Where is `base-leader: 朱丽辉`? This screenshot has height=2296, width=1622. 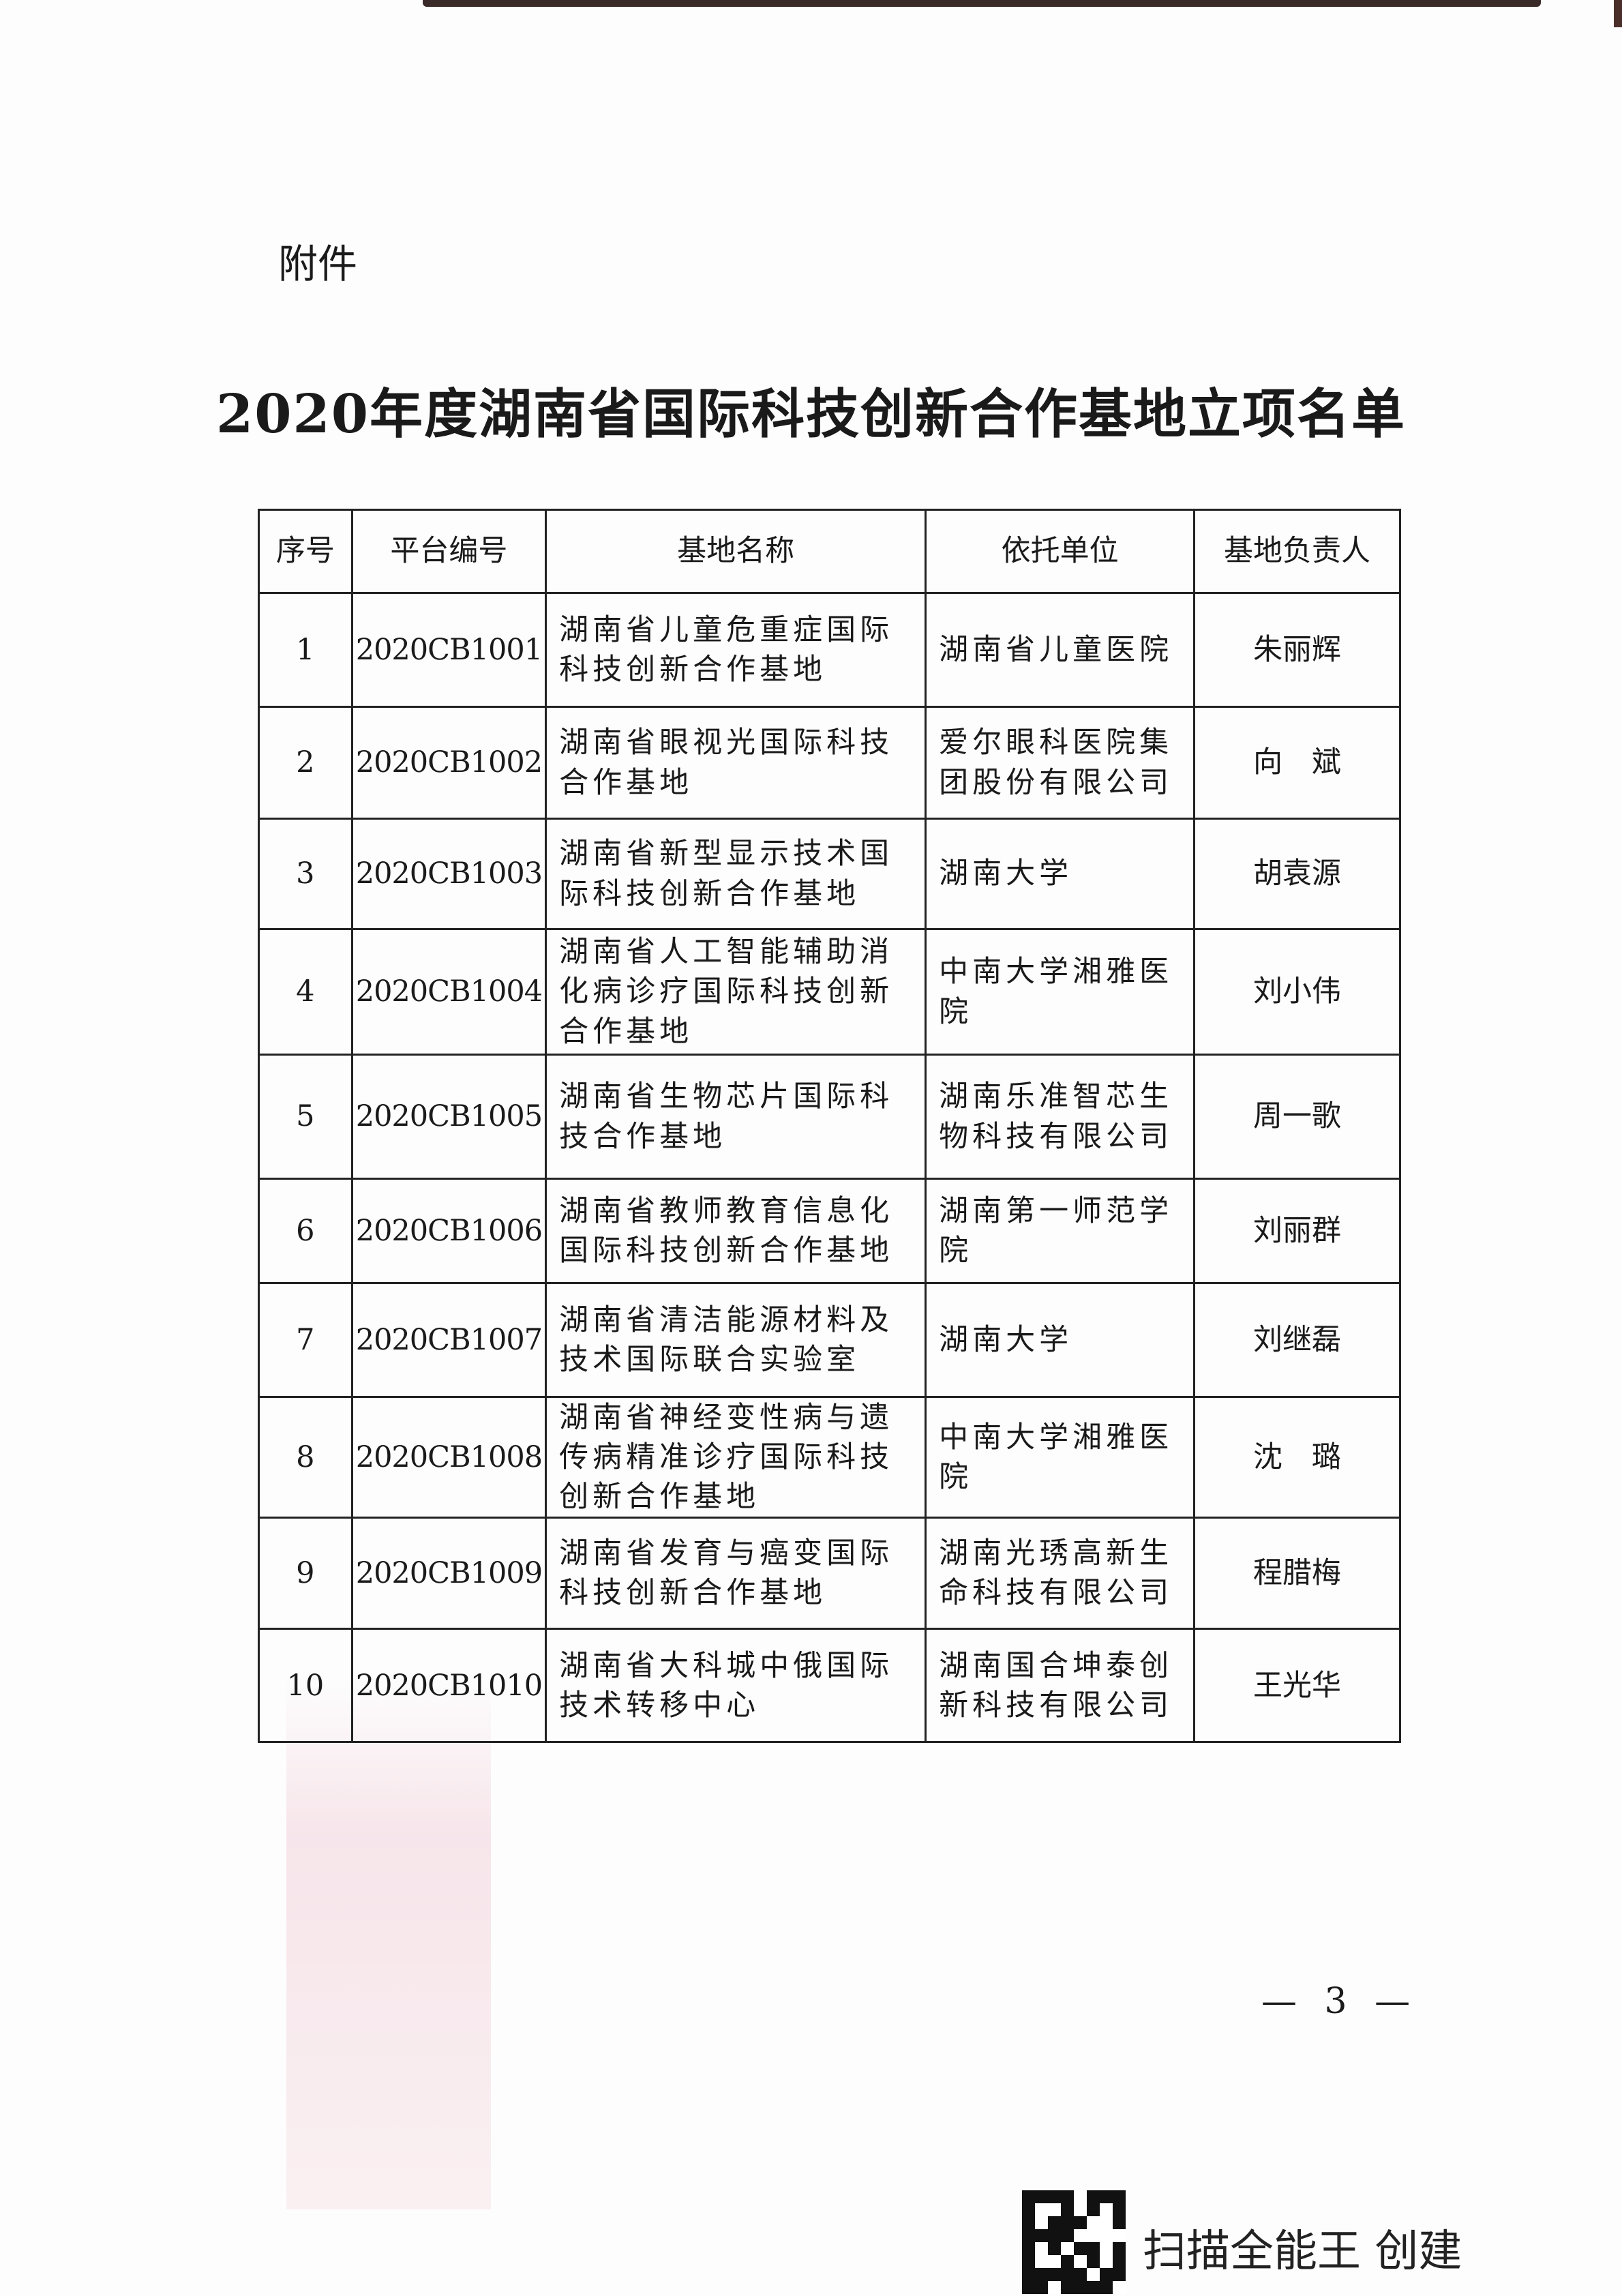 base-leader: 朱丽辉 is located at coordinates (1297, 650).